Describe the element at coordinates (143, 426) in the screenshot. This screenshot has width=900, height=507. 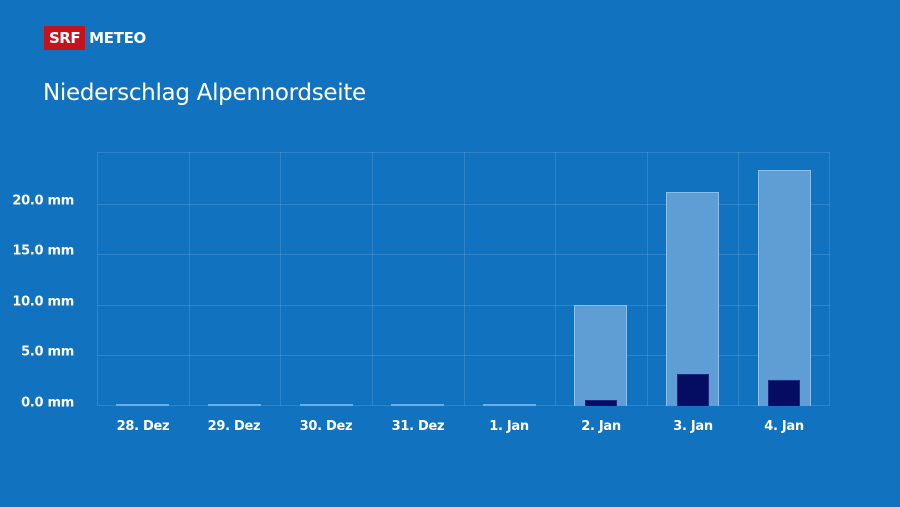
I see `x-axis-label: 28. Dez` at that location.